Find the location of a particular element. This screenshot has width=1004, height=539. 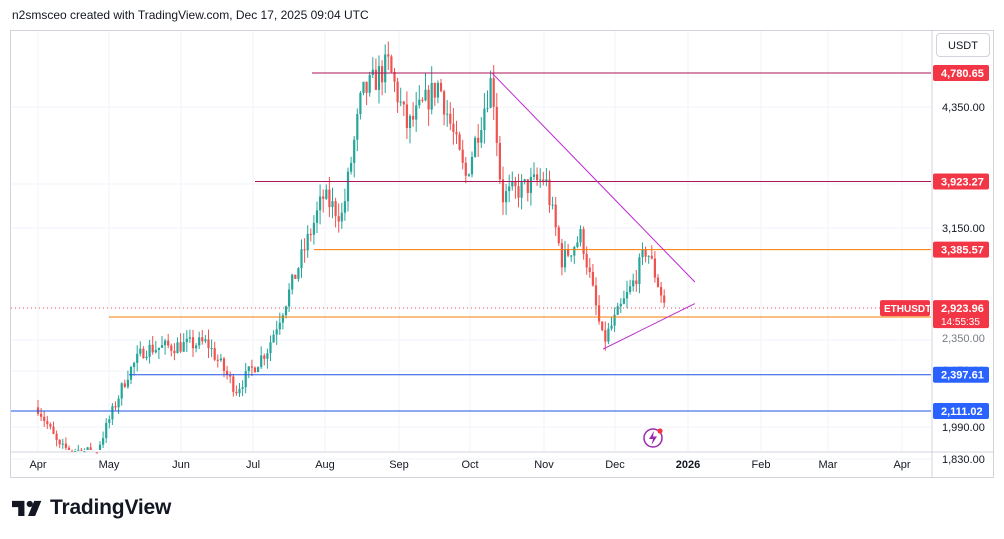

tradingview-logo: TradingView is located at coordinates (91, 508).